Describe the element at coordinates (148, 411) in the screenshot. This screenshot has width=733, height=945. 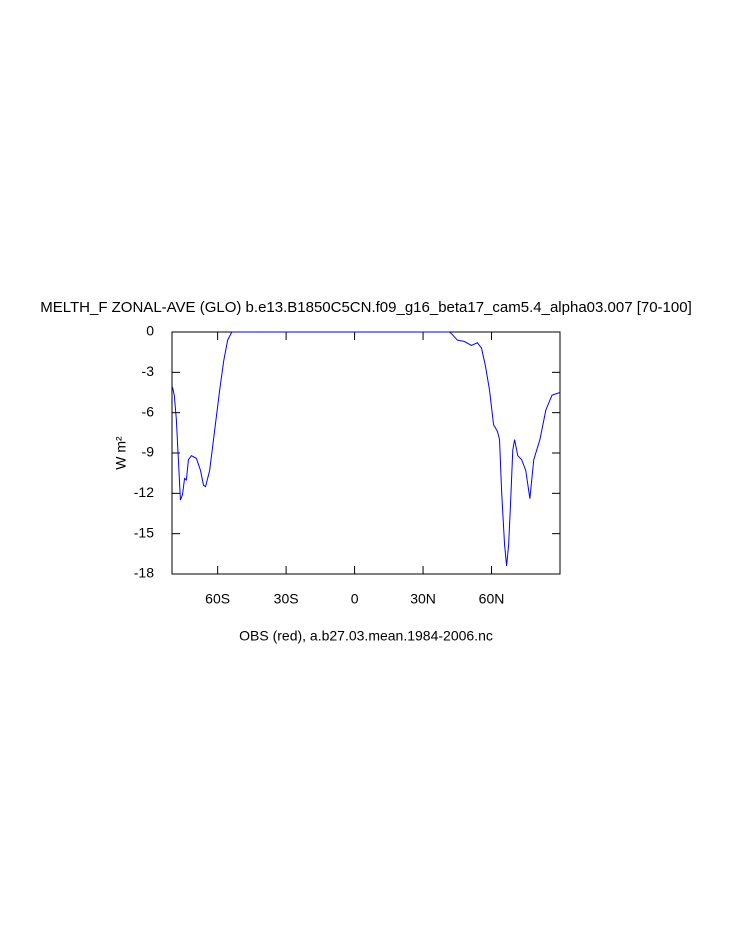
I see `y-tick-label: -6` at that location.